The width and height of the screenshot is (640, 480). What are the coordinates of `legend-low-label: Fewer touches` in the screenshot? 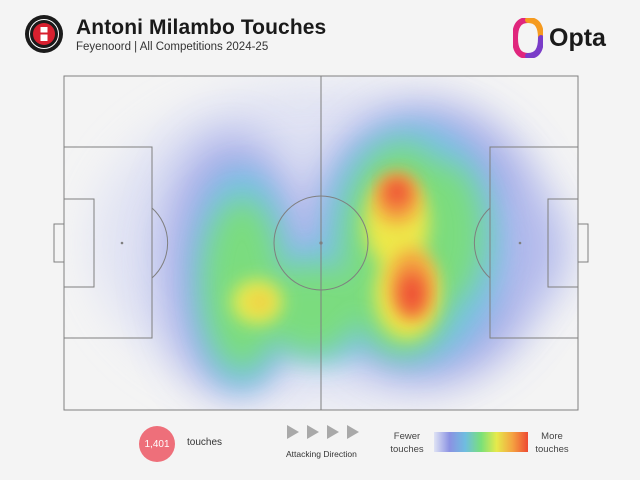 It's located at (407, 443).